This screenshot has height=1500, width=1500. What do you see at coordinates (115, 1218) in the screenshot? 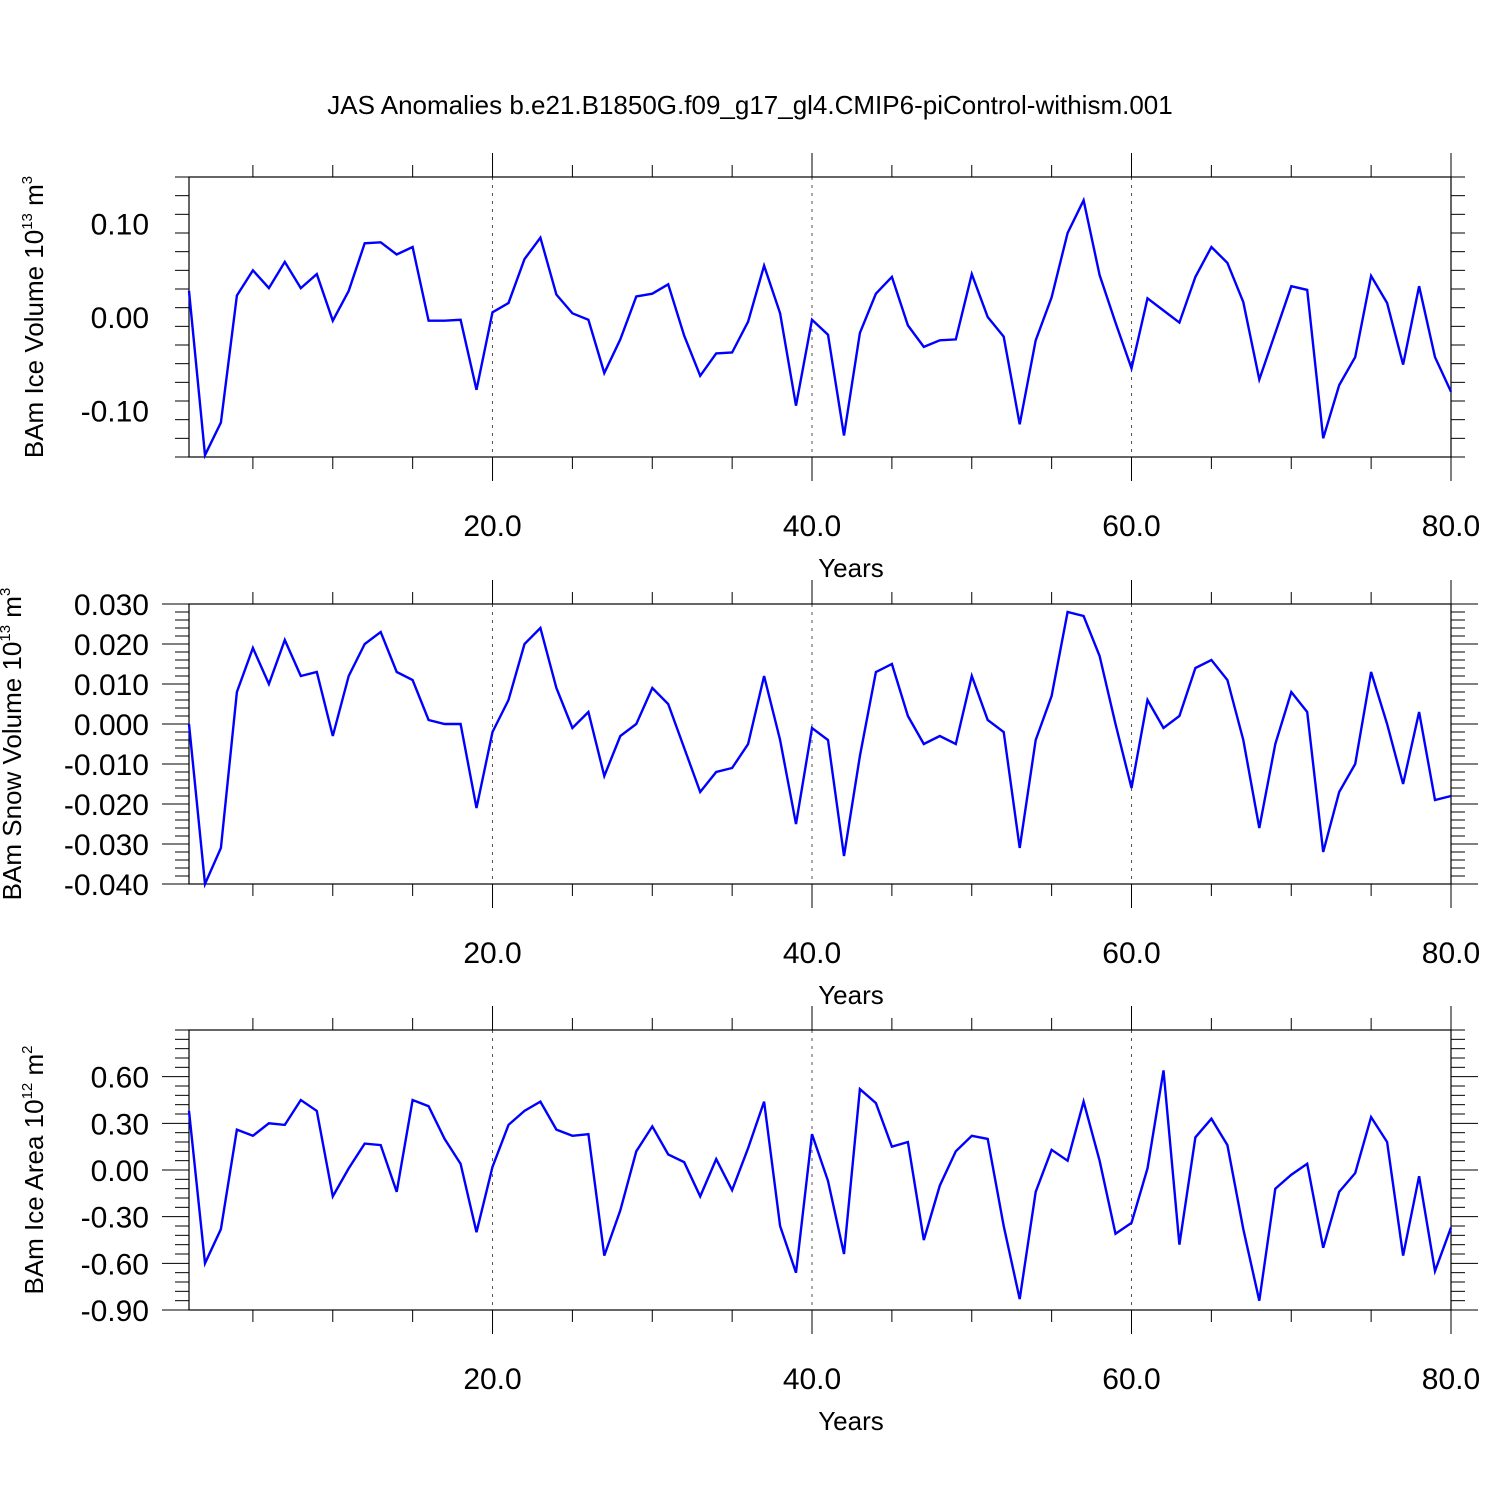
I see `y-tick-label: -0.30` at bounding box center [115, 1218].